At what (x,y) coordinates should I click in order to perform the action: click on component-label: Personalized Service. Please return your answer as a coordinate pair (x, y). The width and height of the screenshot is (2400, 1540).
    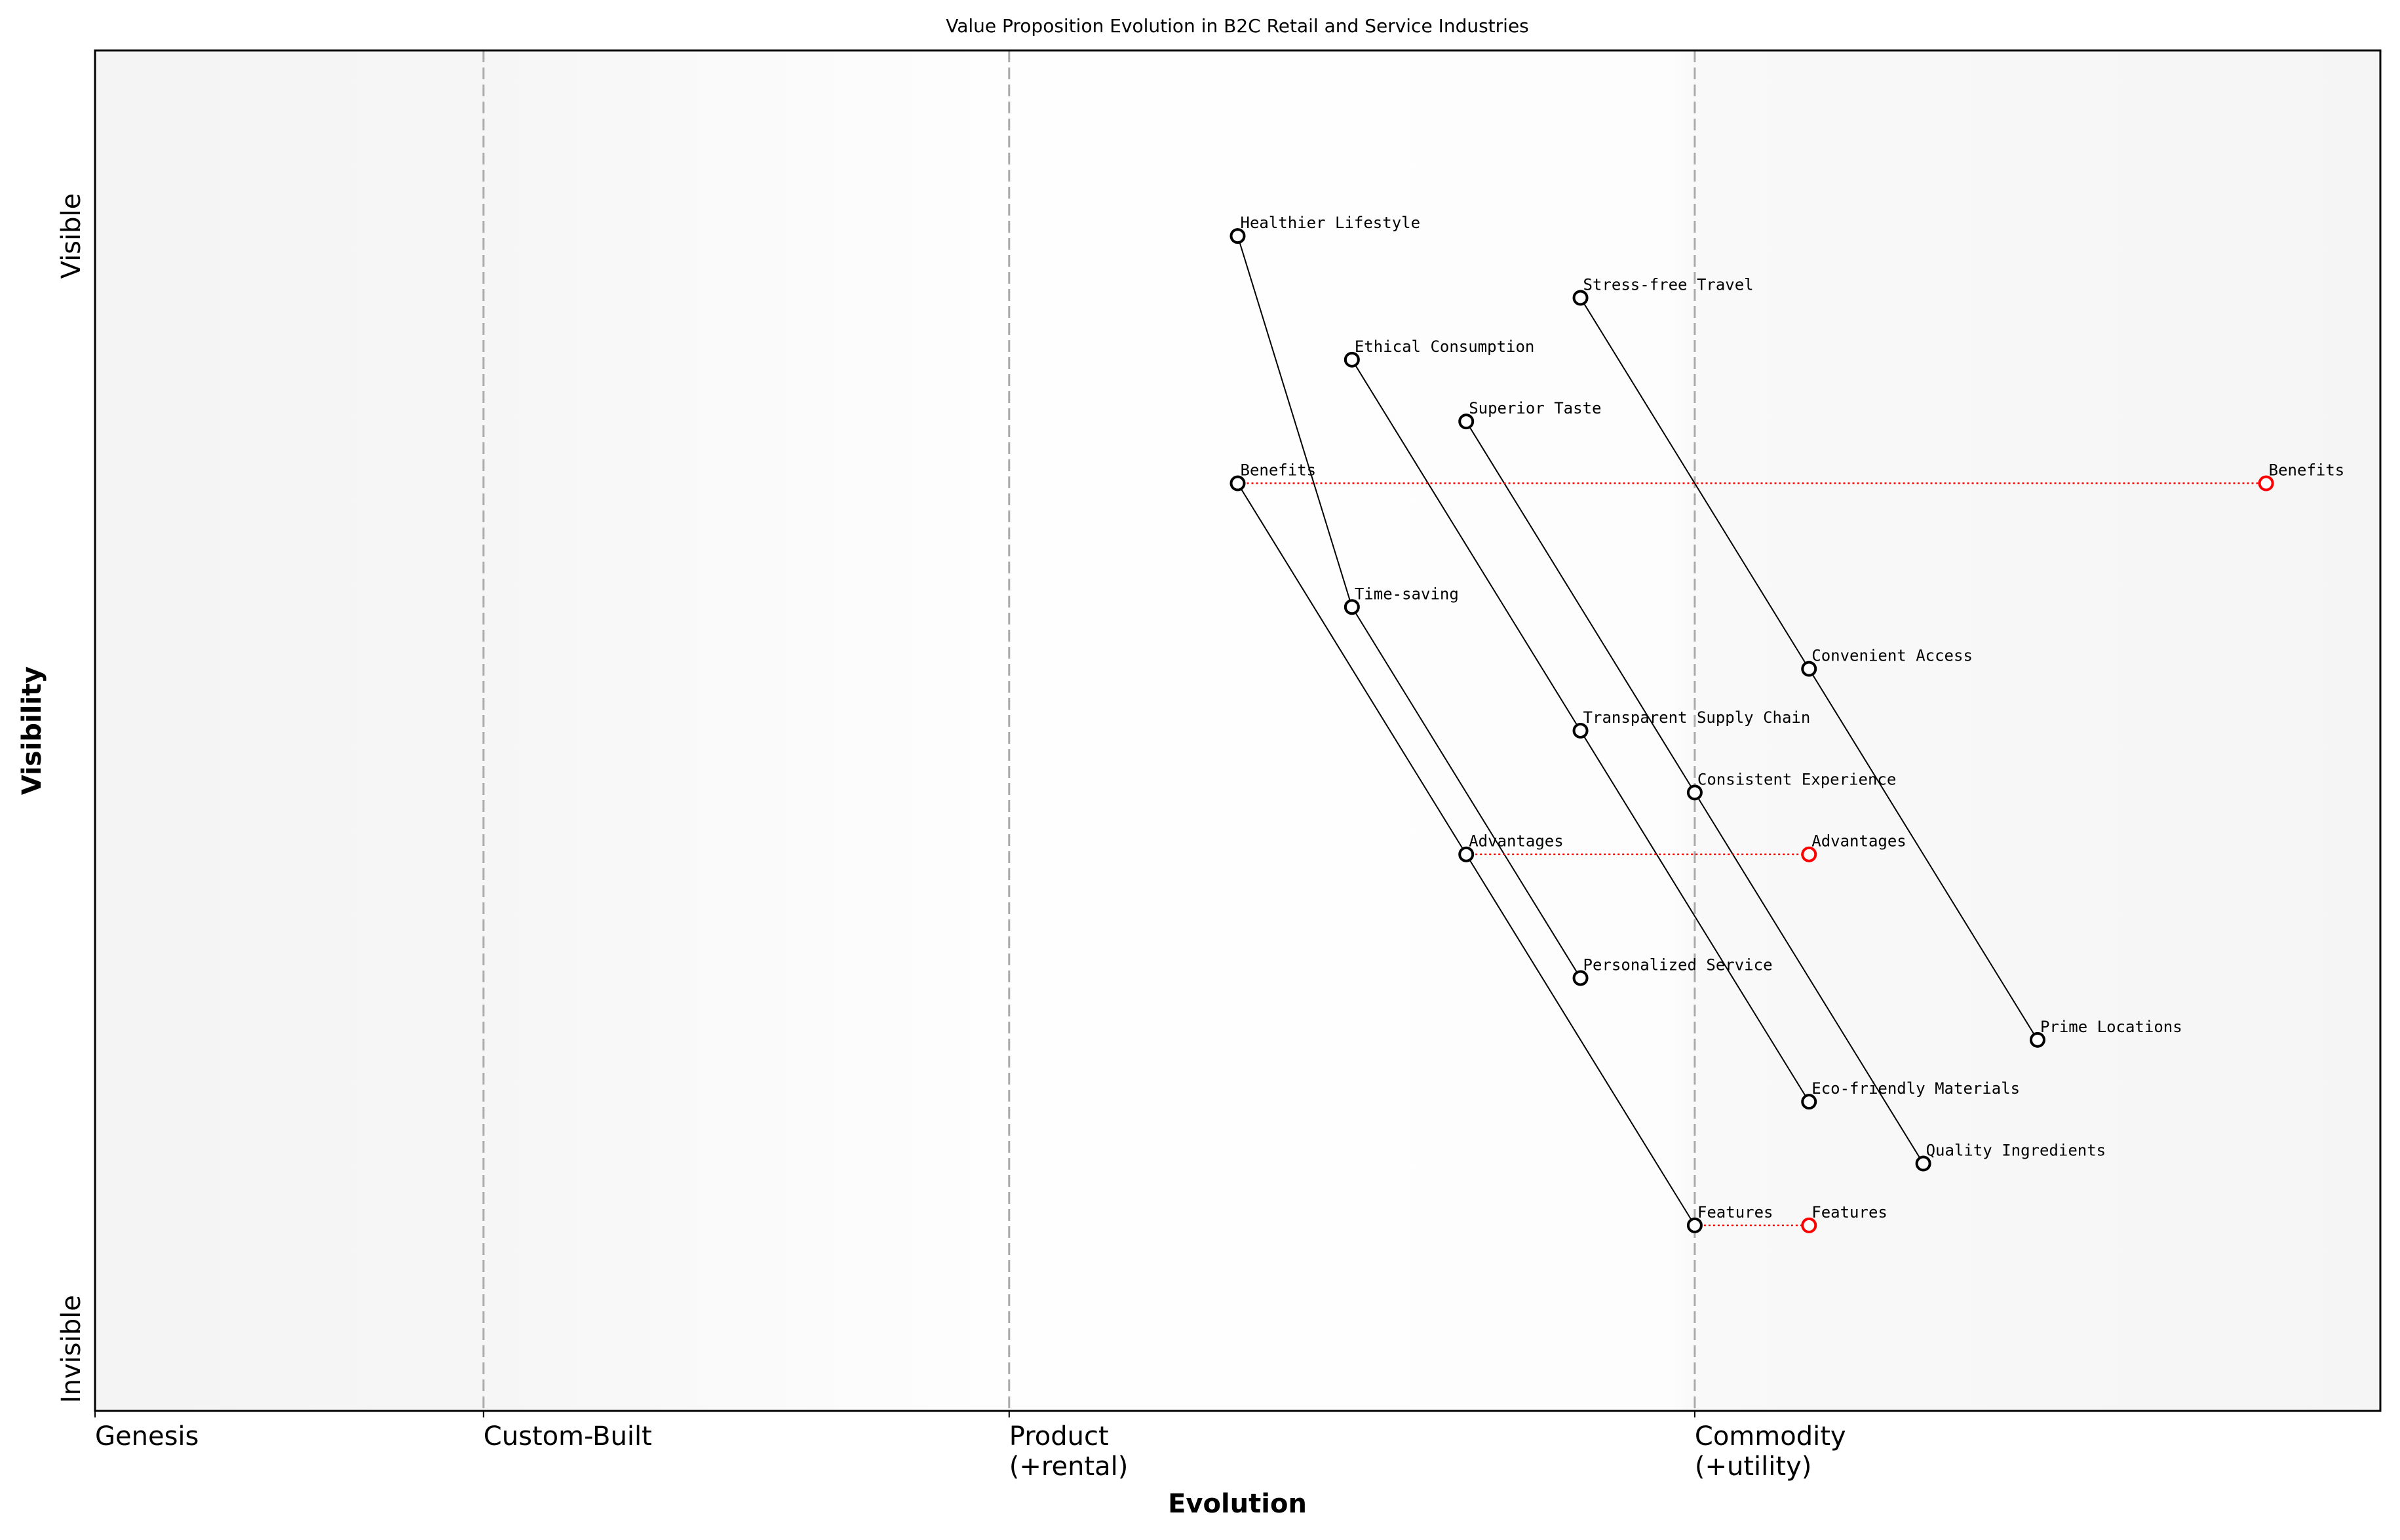
    Looking at the image, I should click on (1678, 964).